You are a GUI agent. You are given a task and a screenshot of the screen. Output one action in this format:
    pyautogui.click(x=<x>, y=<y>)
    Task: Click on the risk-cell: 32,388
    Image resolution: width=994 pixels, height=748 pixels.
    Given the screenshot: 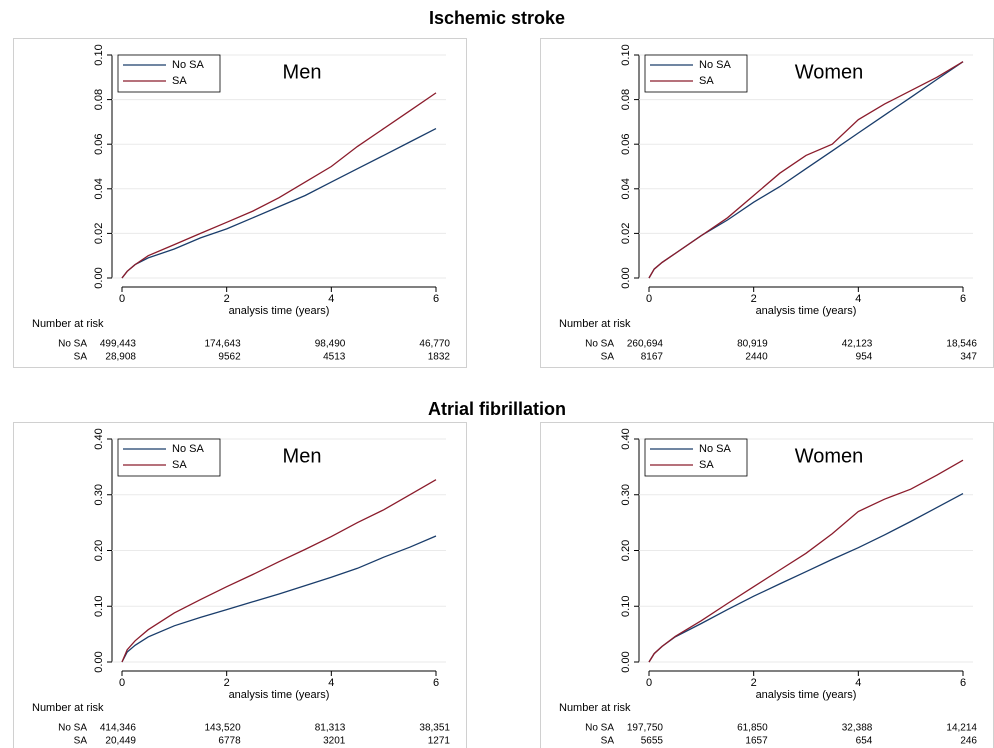 What is the action you would take?
    pyautogui.click(x=857, y=728)
    